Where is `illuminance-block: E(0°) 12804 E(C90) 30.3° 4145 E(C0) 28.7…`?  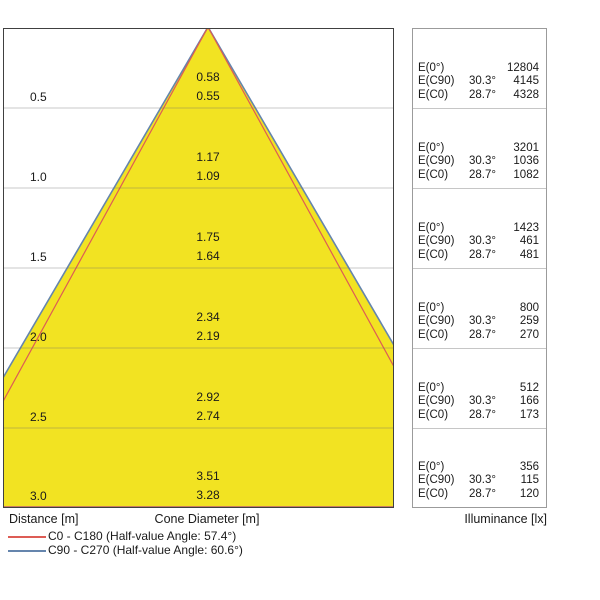
illuminance-block: E(0°) 12804 E(C90) 30.3° 4145 E(C0) 28.7… is located at coordinates (479, 82).